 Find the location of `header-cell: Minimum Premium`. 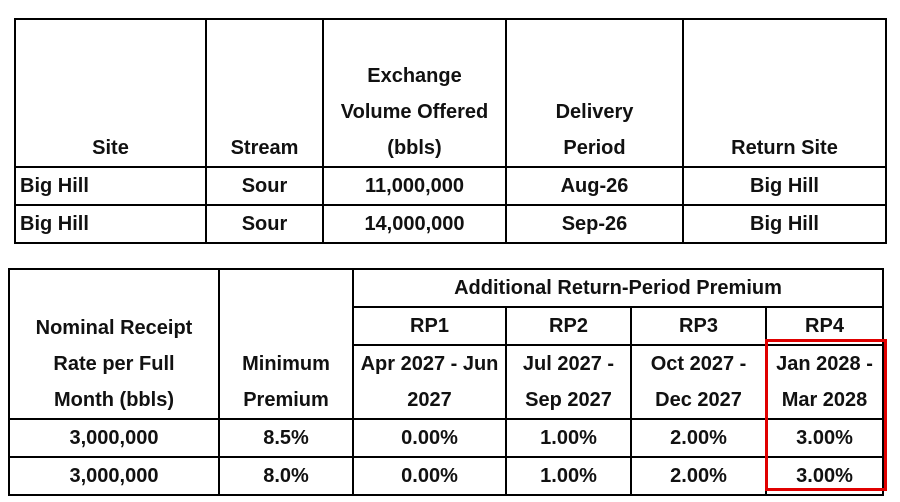

header-cell: Minimum Premium is located at coordinates (286, 344).